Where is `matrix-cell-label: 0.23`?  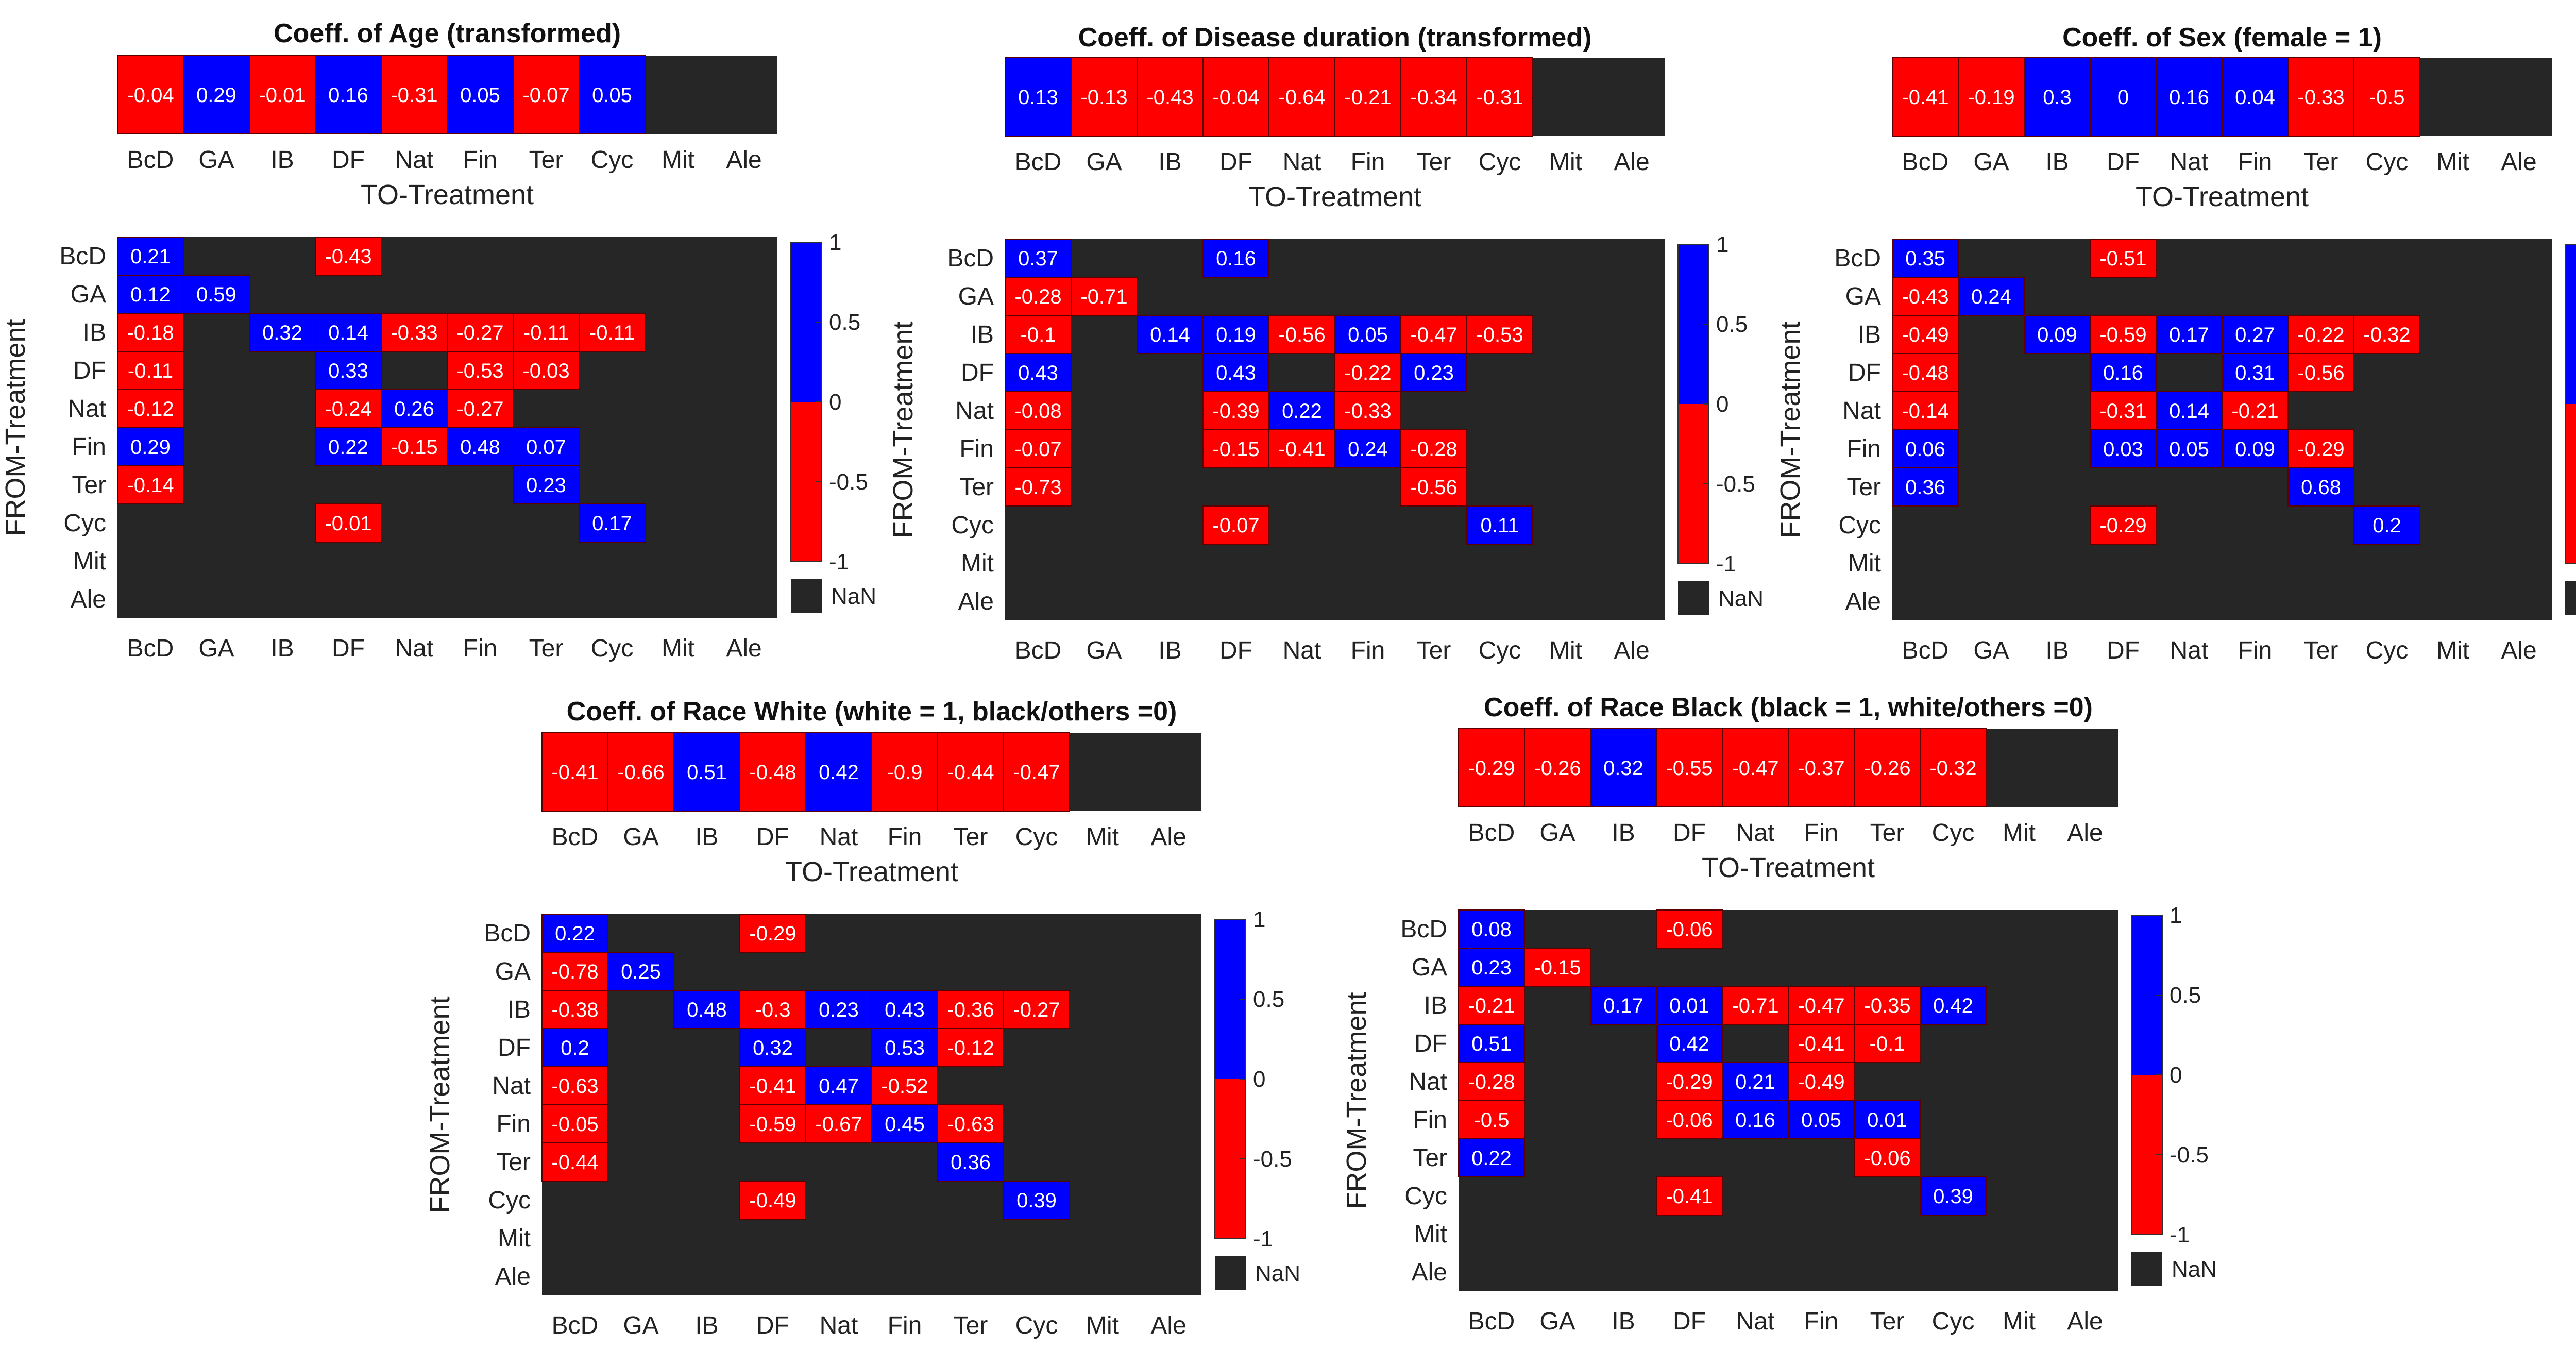 matrix-cell-label: 0.23 is located at coordinates (546, 485).